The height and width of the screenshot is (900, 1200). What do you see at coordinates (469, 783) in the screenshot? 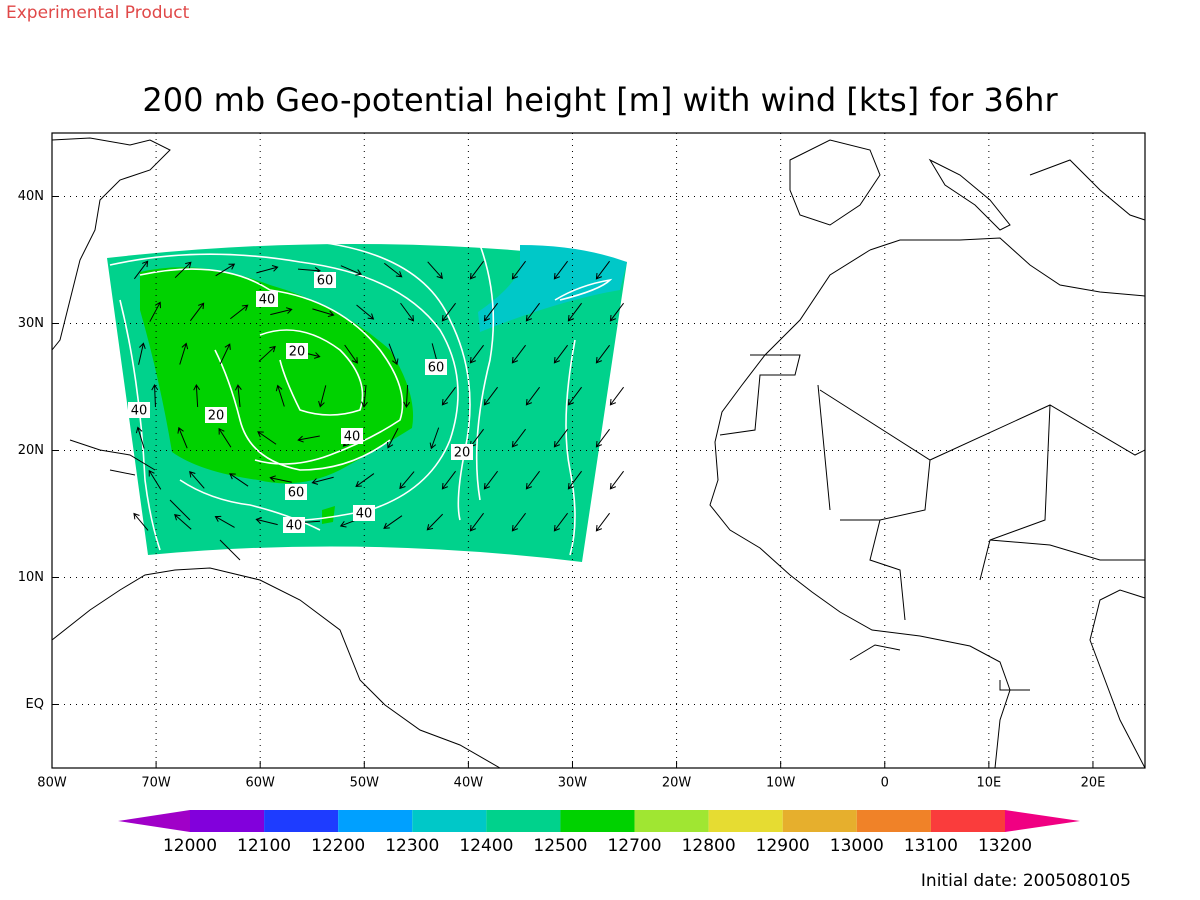
I see `x-tick-label: 40W` at bounding box center [469, 783].